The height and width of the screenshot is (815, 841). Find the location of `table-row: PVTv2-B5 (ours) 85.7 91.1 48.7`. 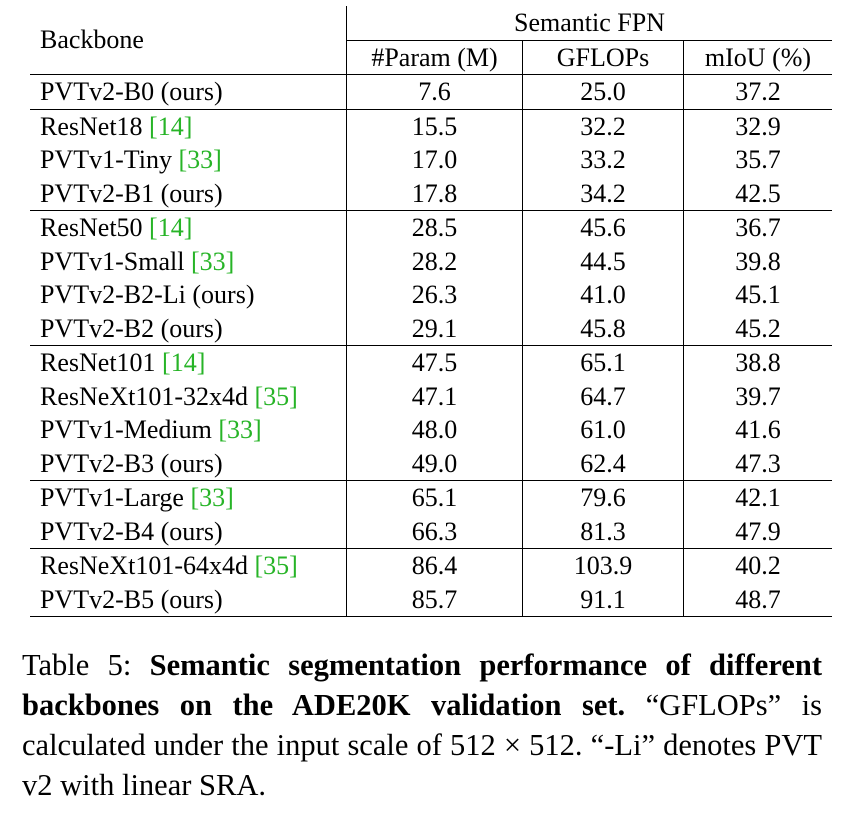

table-row: PVTv2-B5 (ours) 85.7 91.1 48.7 is located at coordinates (431, 599).